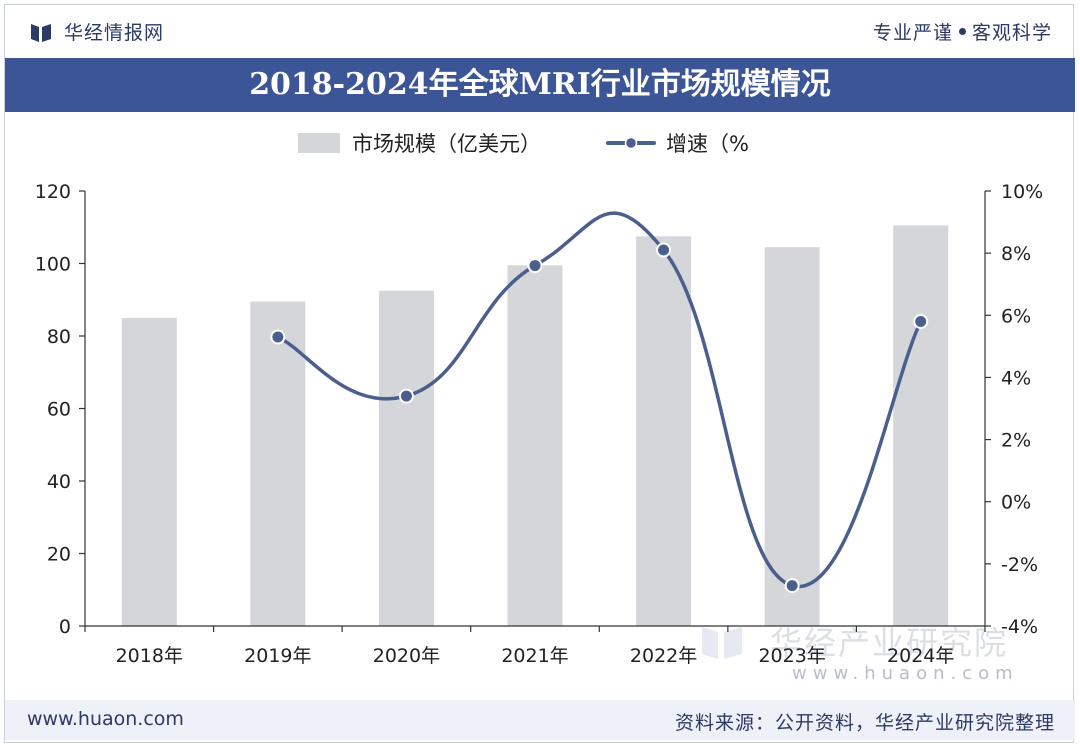  What do you see at coordinates (540, 85) in the screenshot?
I see `chart-title: 2018-2024年全球MRI行业市场规模情况` at bounding box center [540, 85].